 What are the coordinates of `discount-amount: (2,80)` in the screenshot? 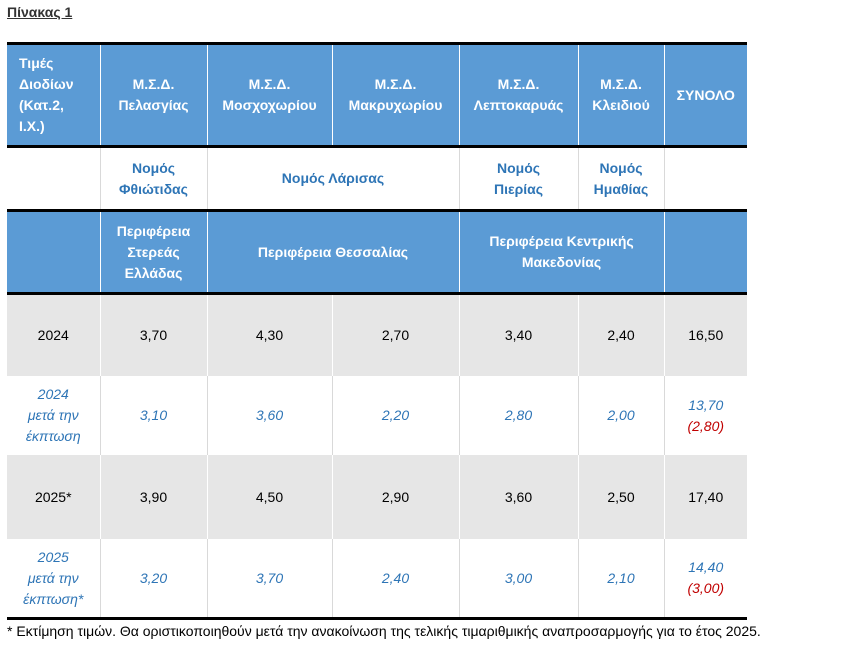 It's located at (706, 425).